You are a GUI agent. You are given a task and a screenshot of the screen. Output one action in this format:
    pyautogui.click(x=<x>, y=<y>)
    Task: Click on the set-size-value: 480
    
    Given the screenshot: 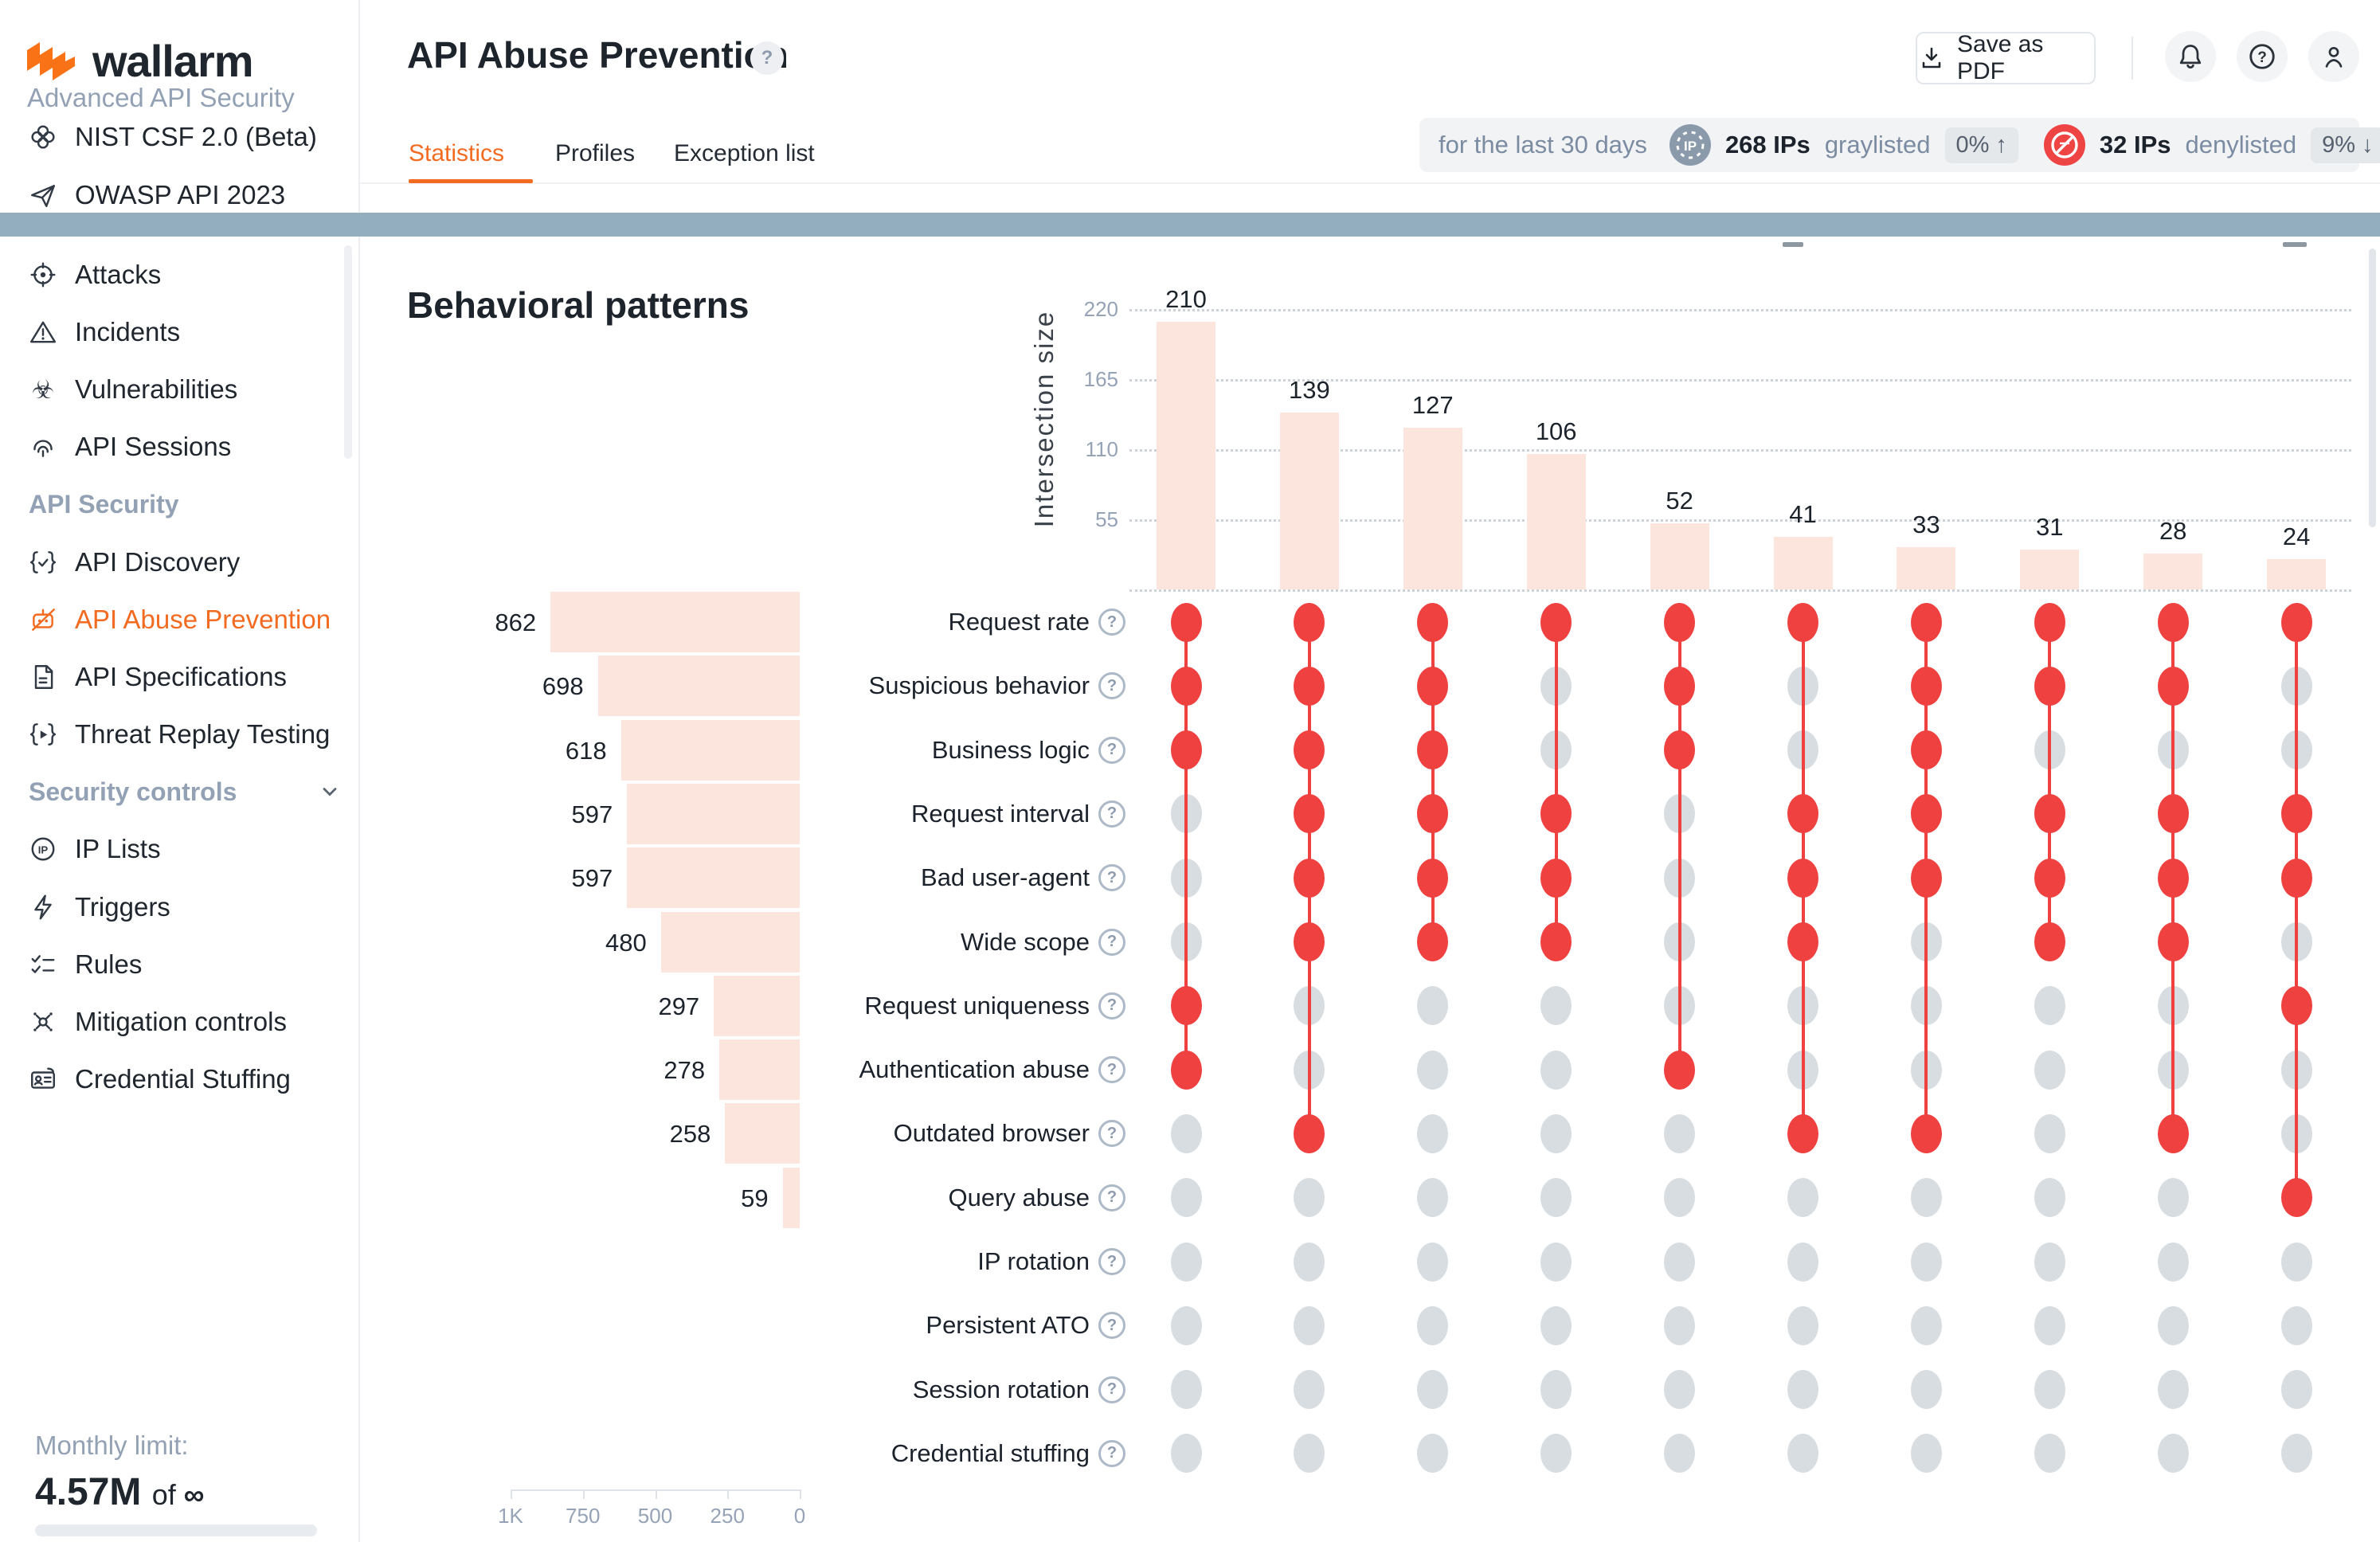 What is the action you would take?
    pyautogui.click(x=626, y=942)
    